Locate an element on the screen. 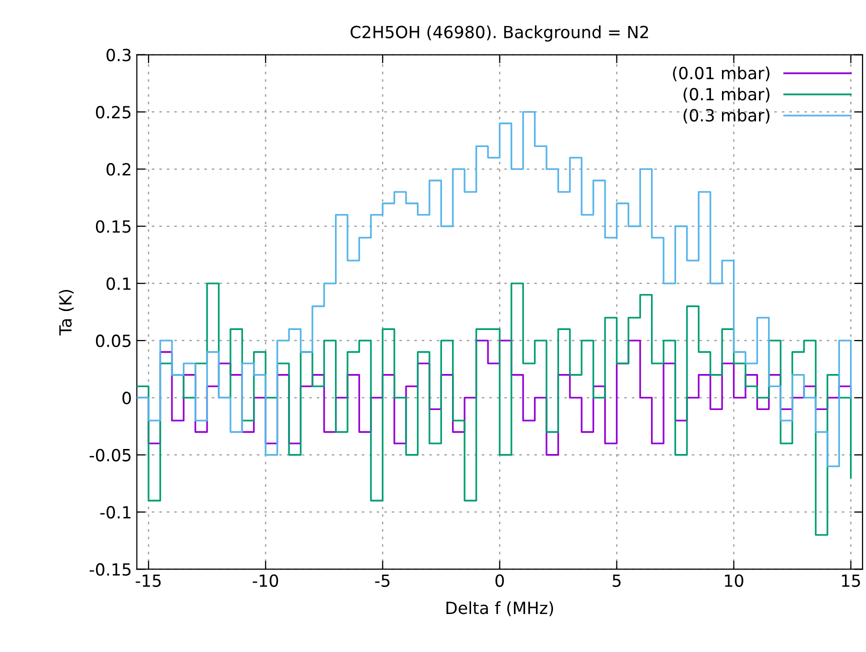 Image resolution: width=866 pixels, height=652 pixels. x-tick-label: 0 is located at coordinates (499, 580).